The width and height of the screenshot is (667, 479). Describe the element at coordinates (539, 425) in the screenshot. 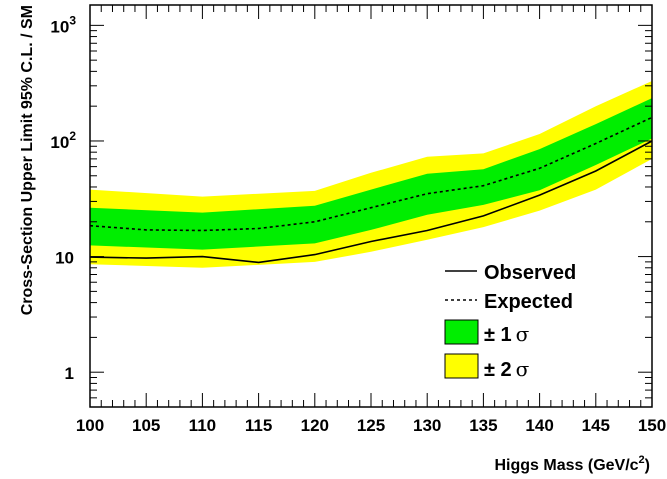

I see `x-tick-label: 140` at that location.